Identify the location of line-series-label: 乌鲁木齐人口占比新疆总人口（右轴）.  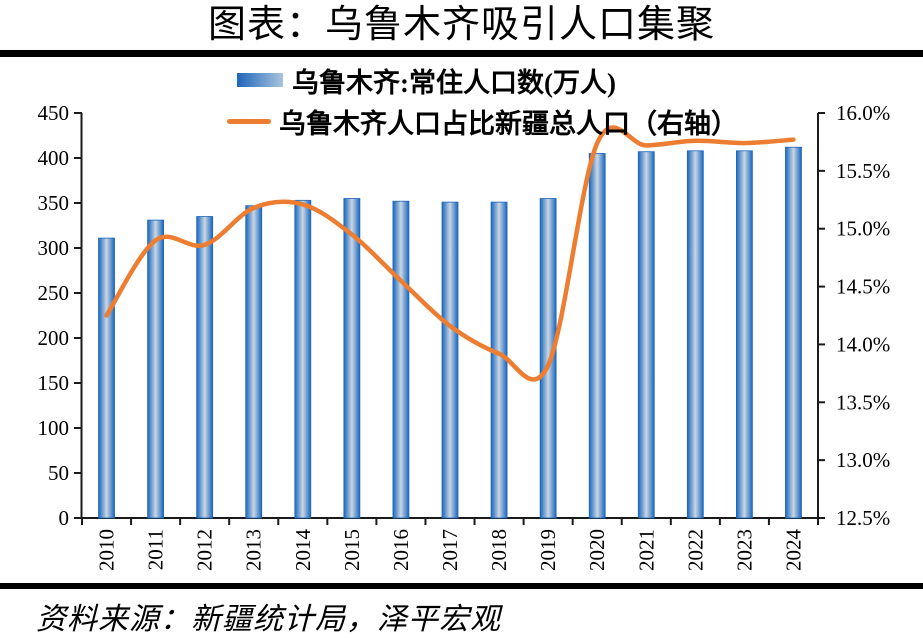
(508, 123).